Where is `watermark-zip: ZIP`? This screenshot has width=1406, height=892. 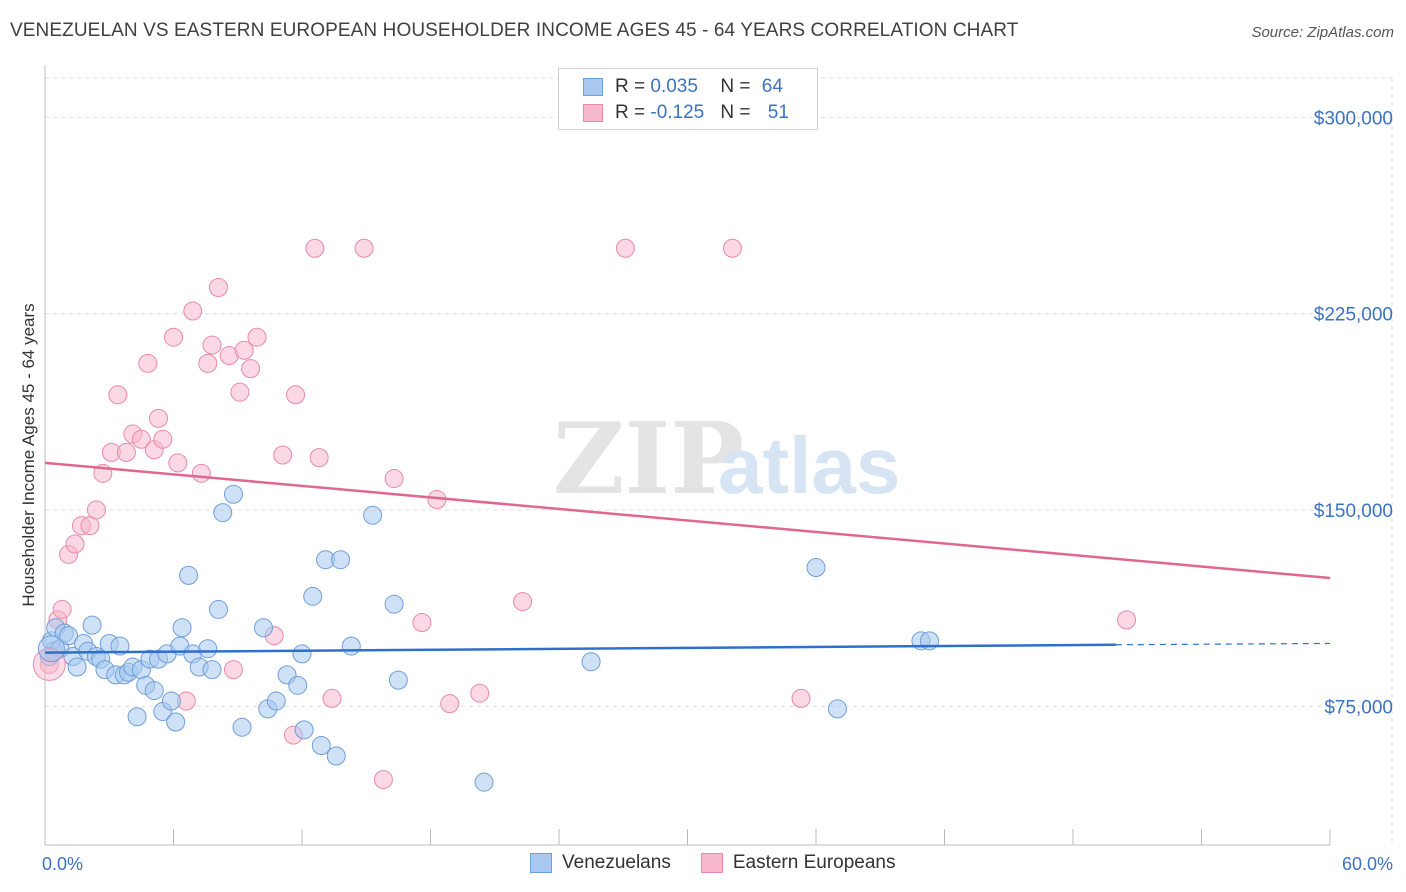 watermark-zip: ZIP is located at coordinates (648, 459).